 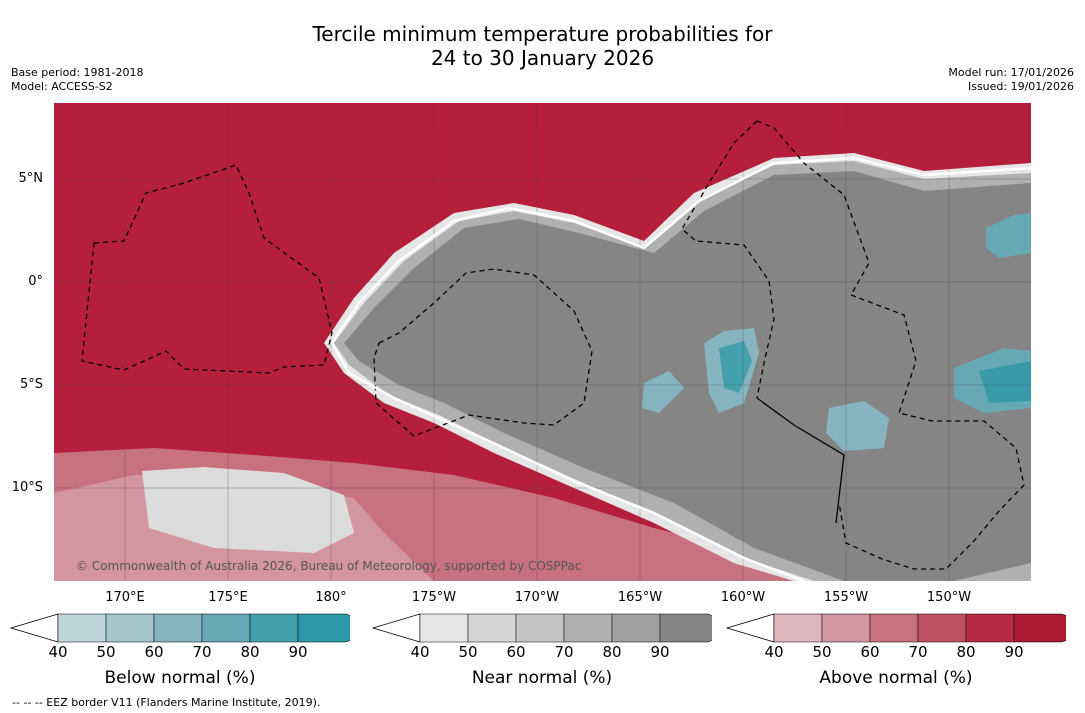 I want to click on lon-label-165w: 165°W, so click(x=640, y=597).